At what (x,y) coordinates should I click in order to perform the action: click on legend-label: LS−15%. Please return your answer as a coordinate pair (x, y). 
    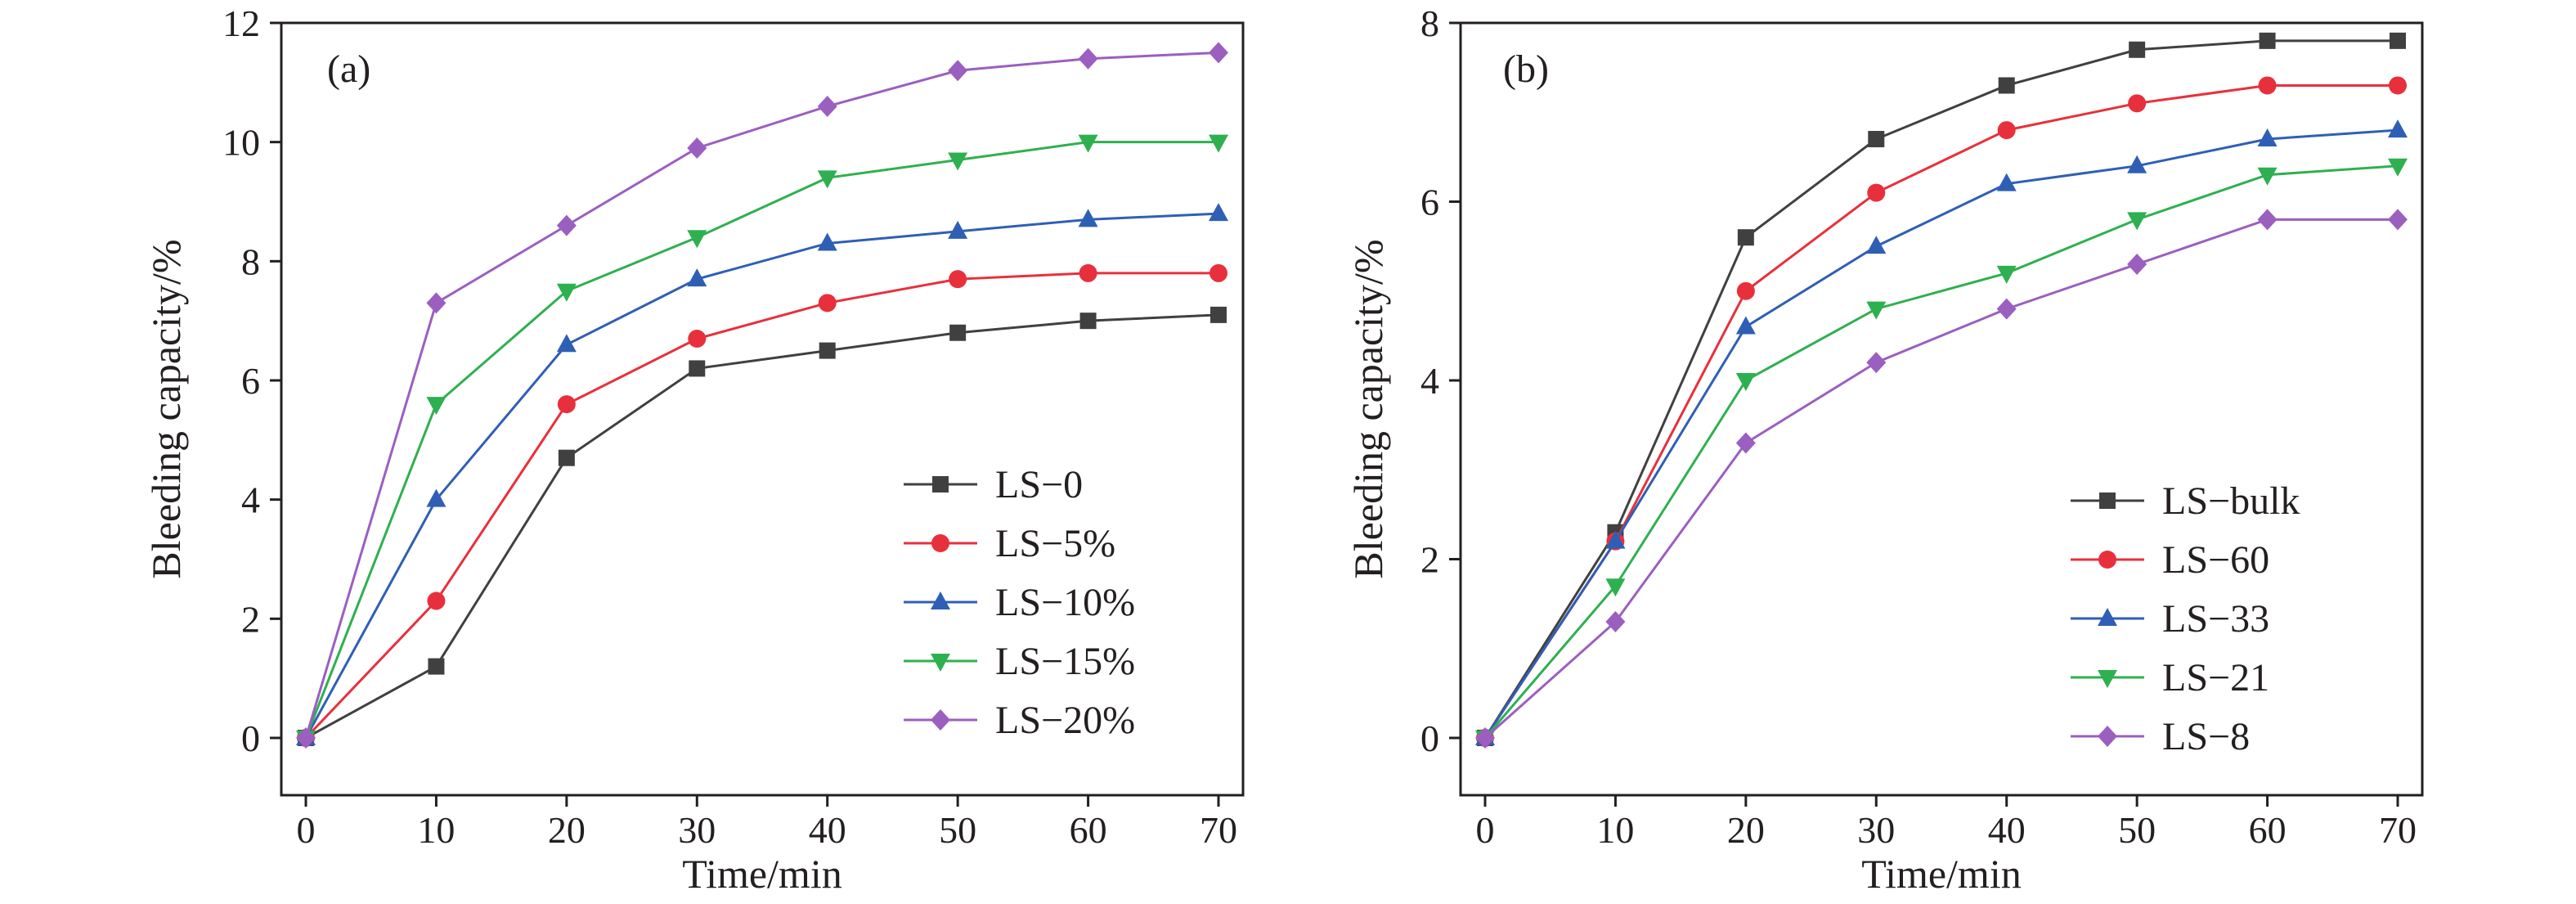
    Looking at the image, I should click on (1065, 661).